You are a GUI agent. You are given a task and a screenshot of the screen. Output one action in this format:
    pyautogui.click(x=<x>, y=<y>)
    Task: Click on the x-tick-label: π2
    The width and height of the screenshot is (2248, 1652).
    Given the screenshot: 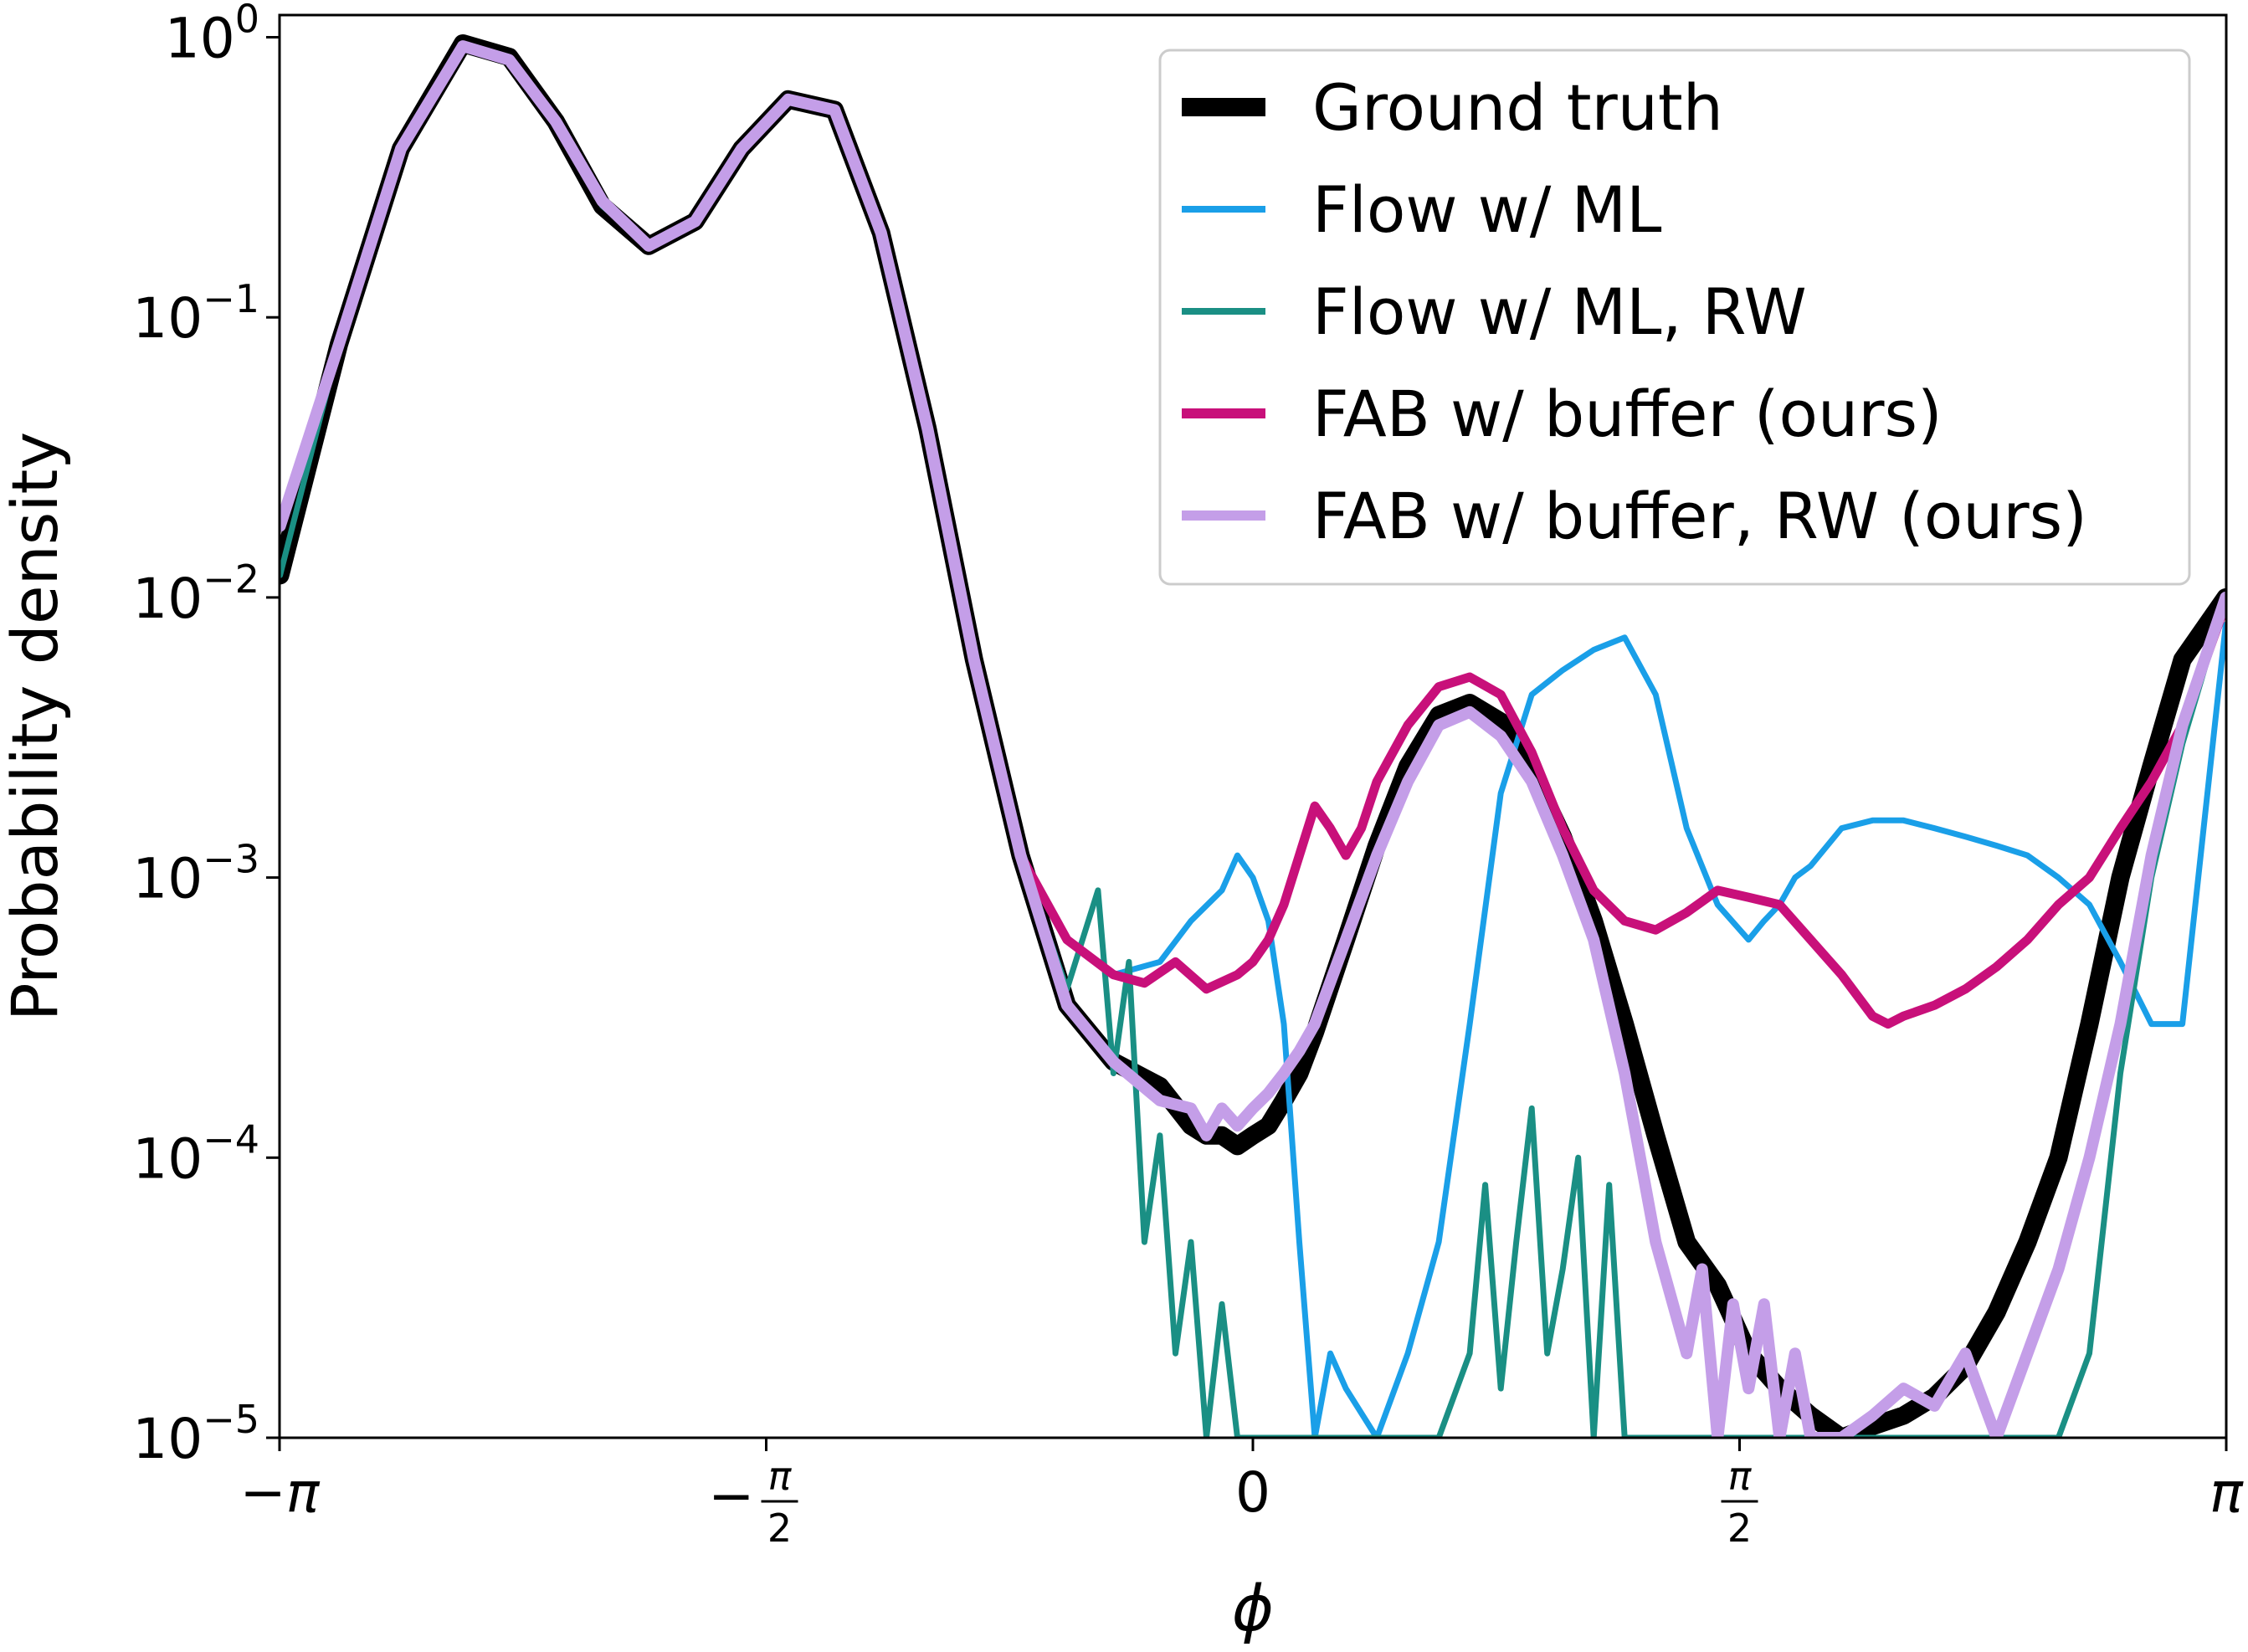 What is the action you would take?
    pyautogui.click(x=1740, y=1502)
    